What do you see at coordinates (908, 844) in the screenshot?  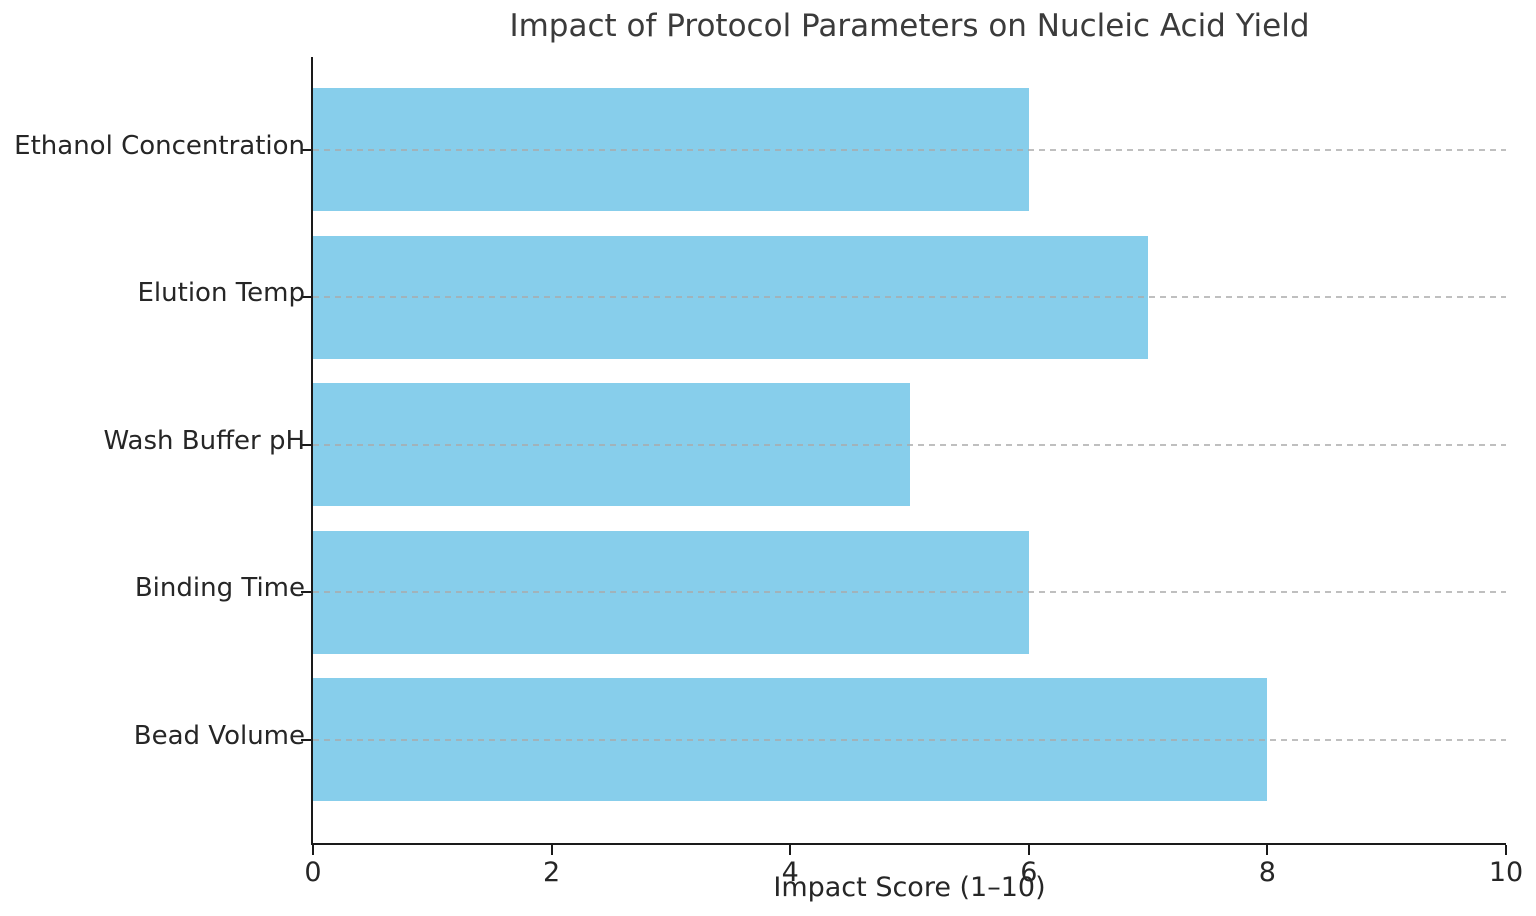 I see `x-axis-line` at bounding box center [908, 844].